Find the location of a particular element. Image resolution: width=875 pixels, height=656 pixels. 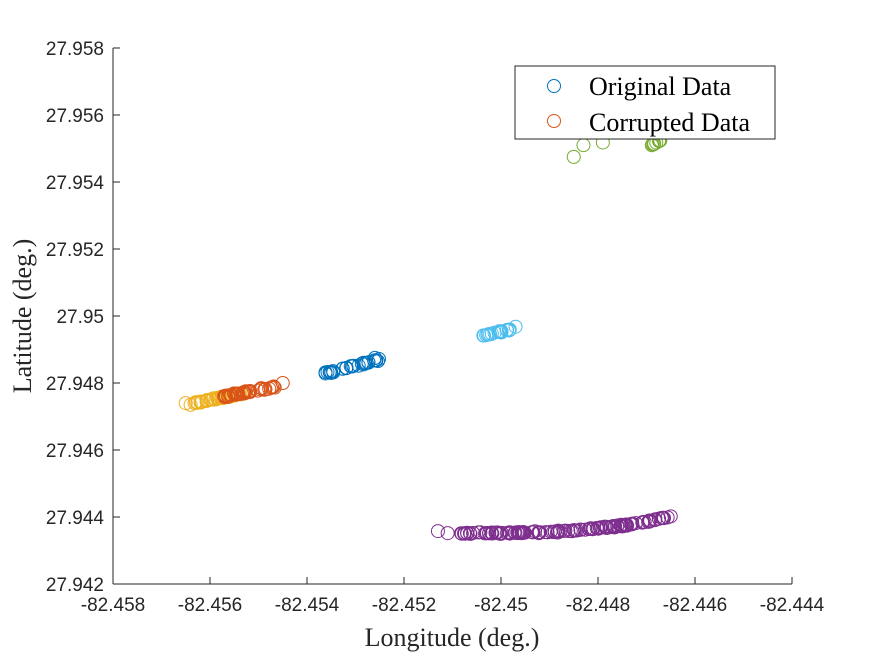

x-tick-label: -82.454 is located at coordinates (307, 605).